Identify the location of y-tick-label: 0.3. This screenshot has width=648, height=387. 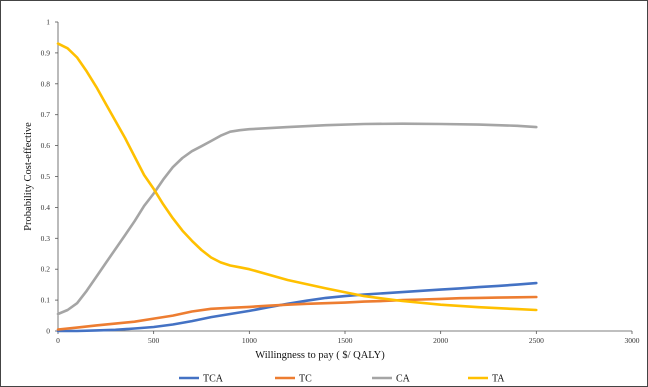
(46, 238).